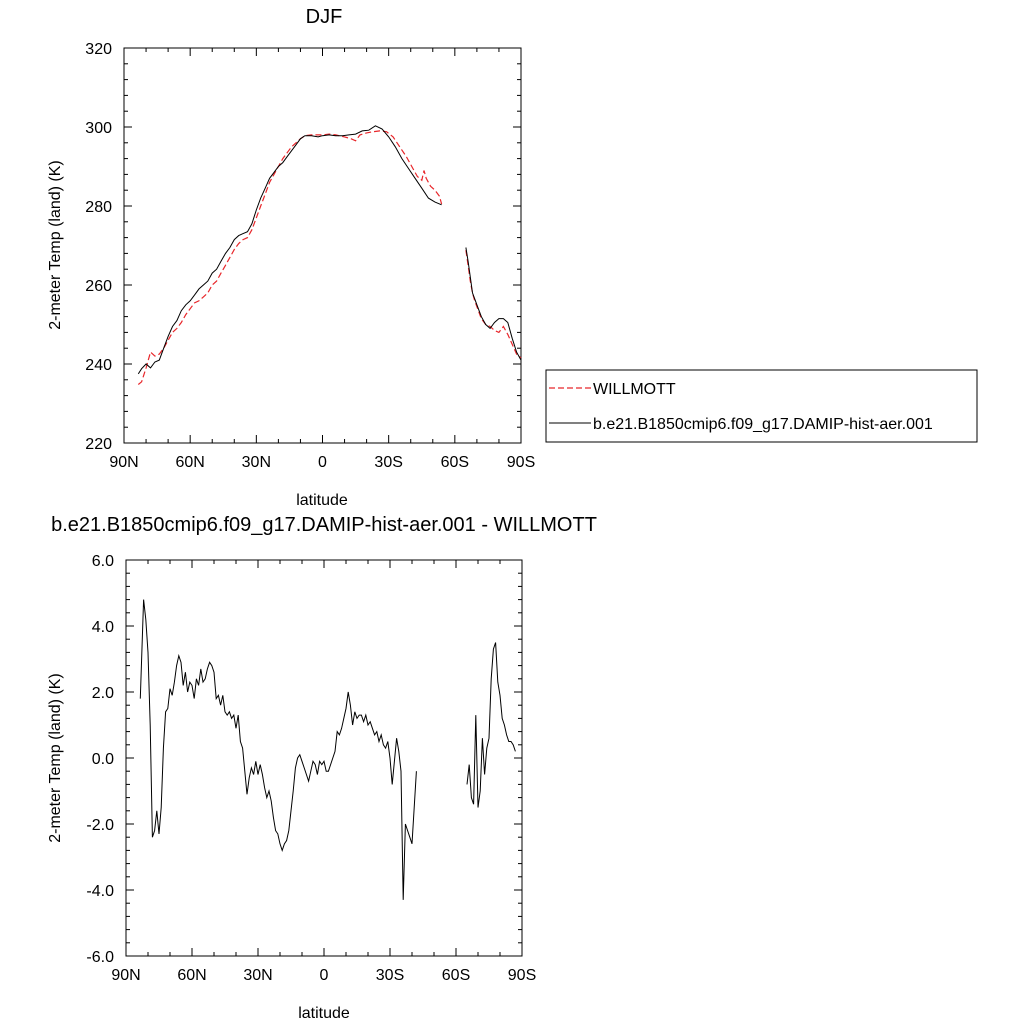 This screenshot has height=1024, width=1024. What do you see at coordinates (324, 975) in the screenshot?
I see `bottom-x-tick-label: 0` at bounding box center [324, 975].